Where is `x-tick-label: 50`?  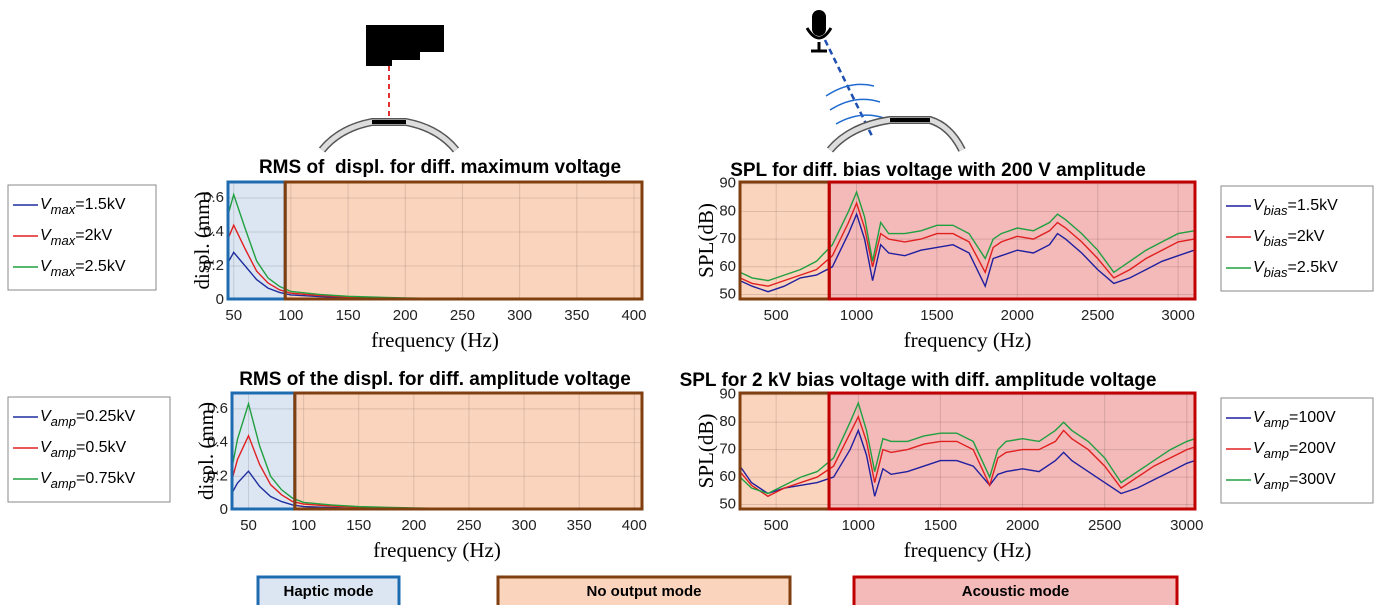 x-tick-label: 50 is located at coordinates (233, 315).